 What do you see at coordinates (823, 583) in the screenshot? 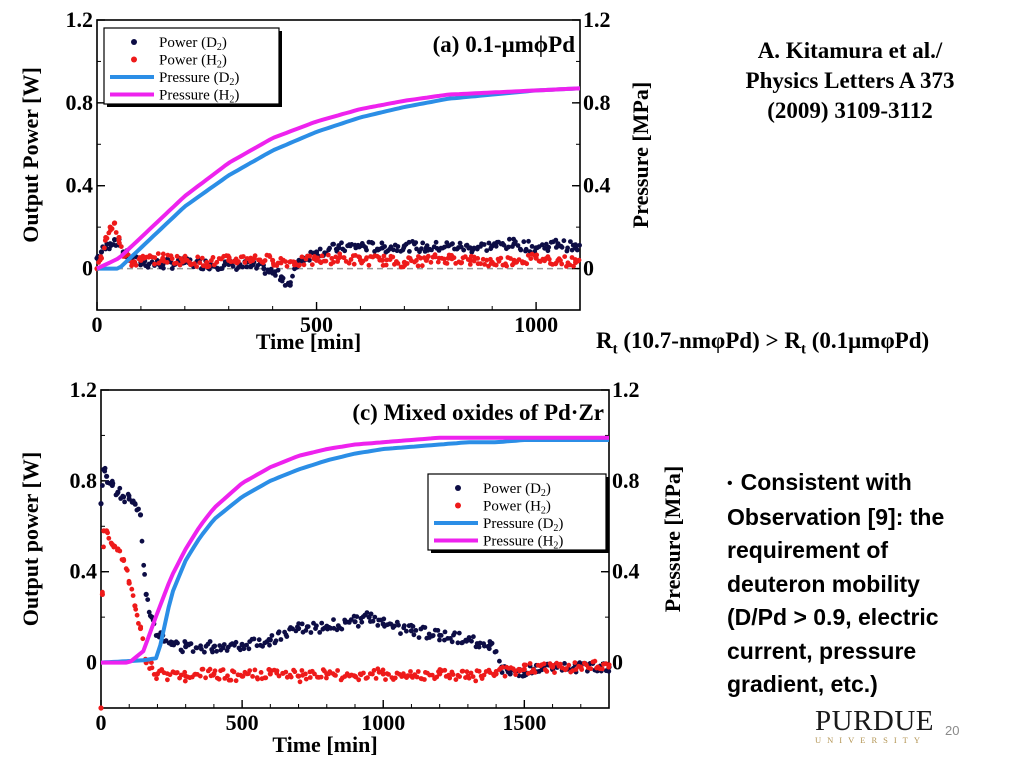
I see `bullet-line-3: deuteron mobility` at bounding box center [823, 583].